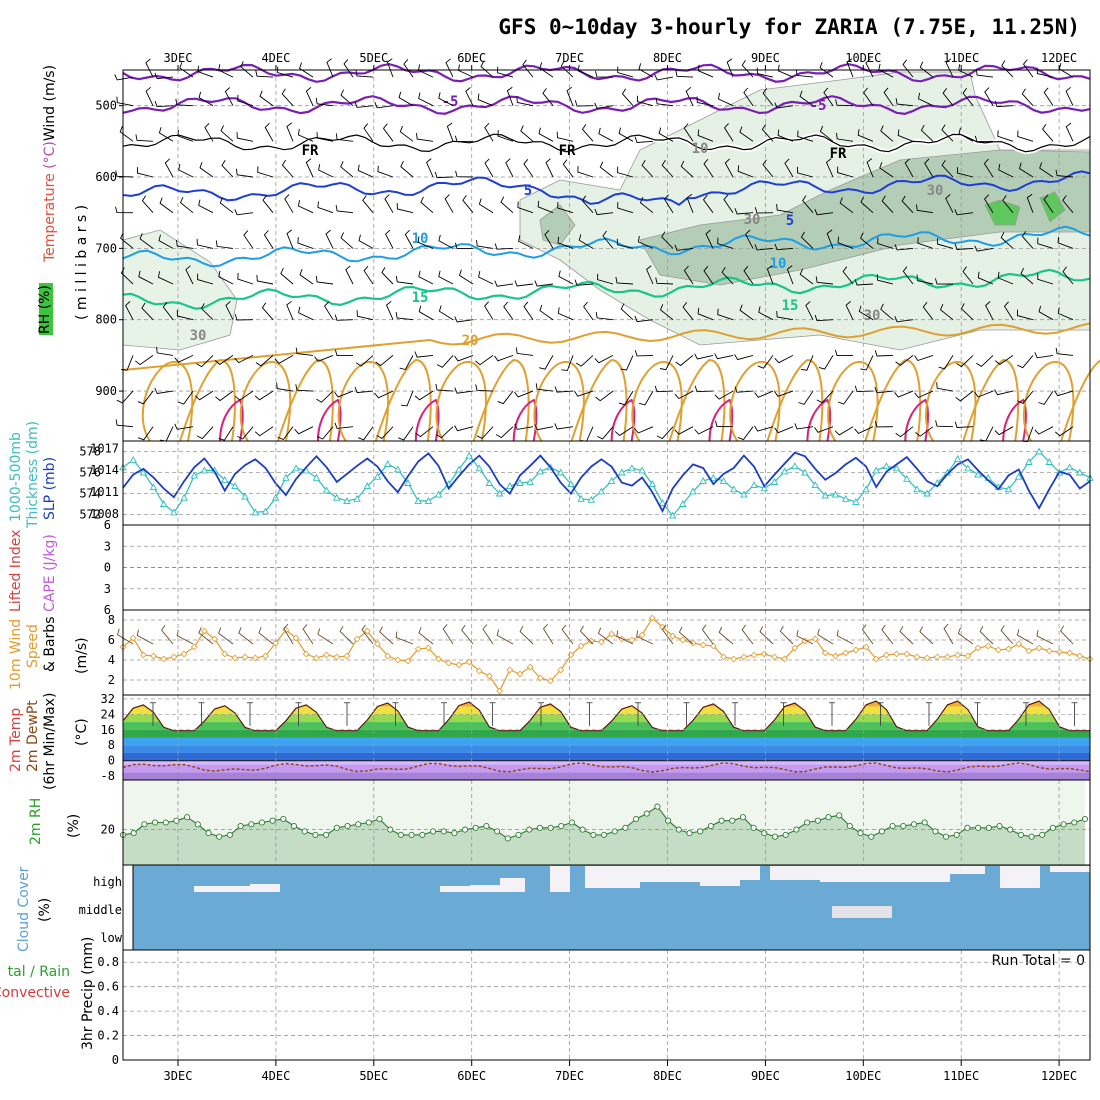 The image size is (1100, 1100). I want to click on li-tick-0: 0, so click(107, 568).